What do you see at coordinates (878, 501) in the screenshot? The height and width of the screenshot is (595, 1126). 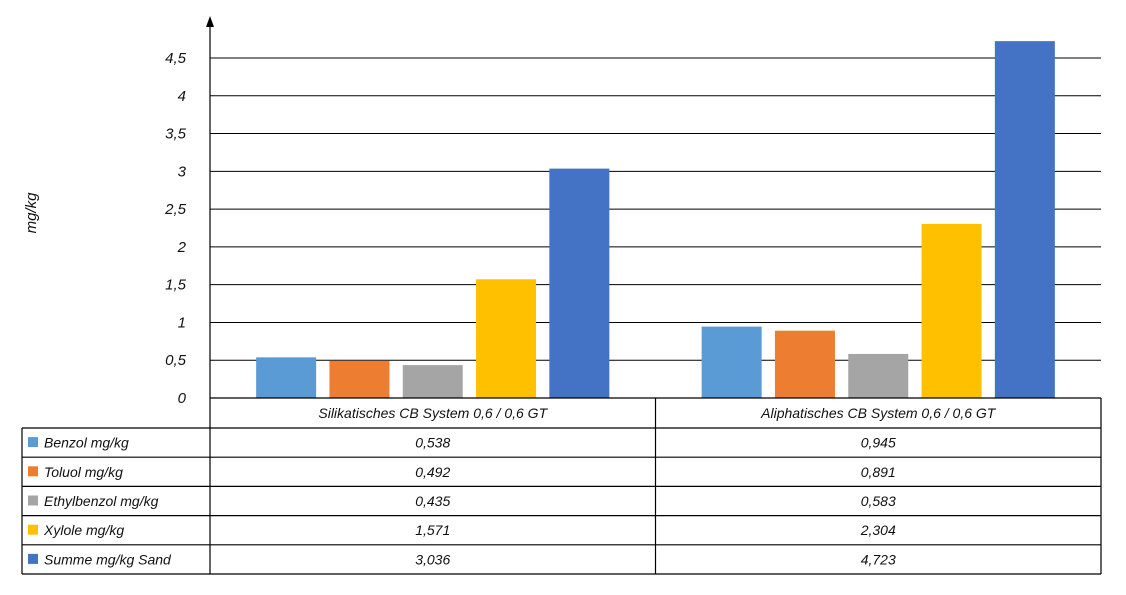 I see `data-label: 0,583` at bounding box center [878, 501].